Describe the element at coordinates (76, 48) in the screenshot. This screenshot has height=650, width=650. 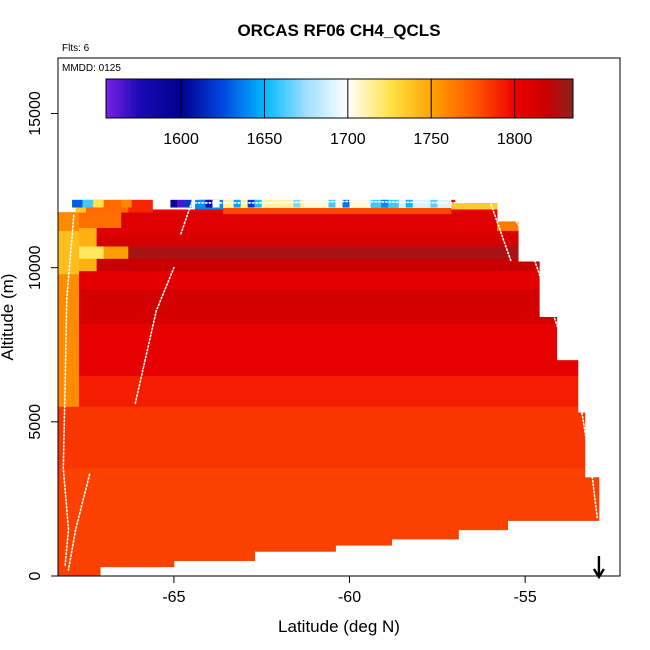
I see `flights-annotation: Flts: 6` at that location.